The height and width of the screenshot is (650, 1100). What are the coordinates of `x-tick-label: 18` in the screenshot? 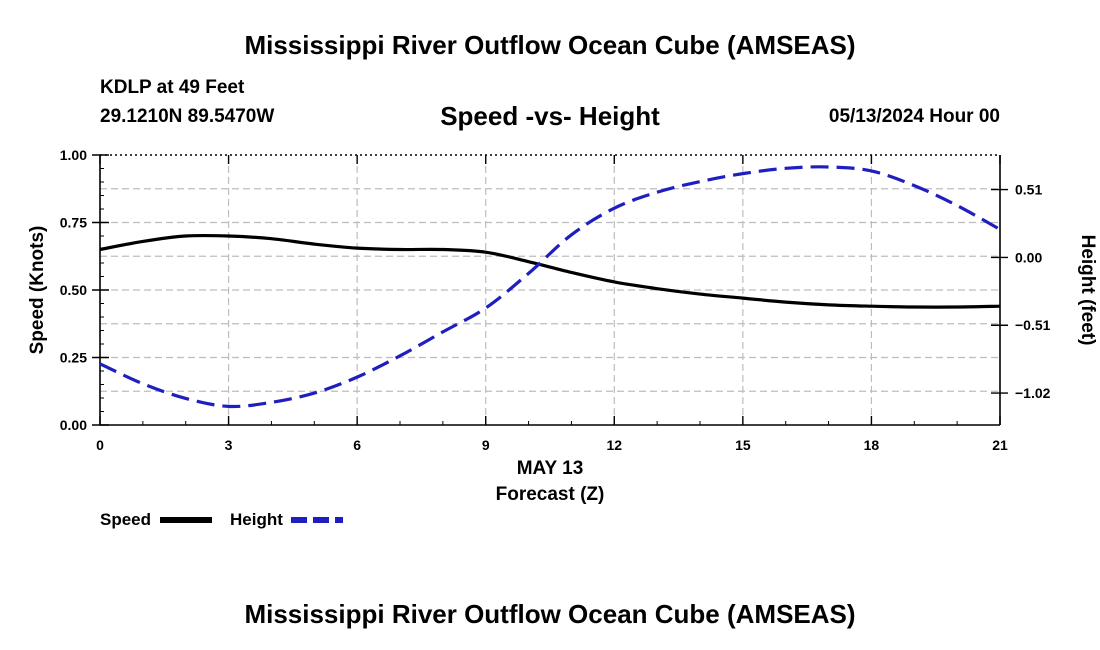 It's located at (872, 445).